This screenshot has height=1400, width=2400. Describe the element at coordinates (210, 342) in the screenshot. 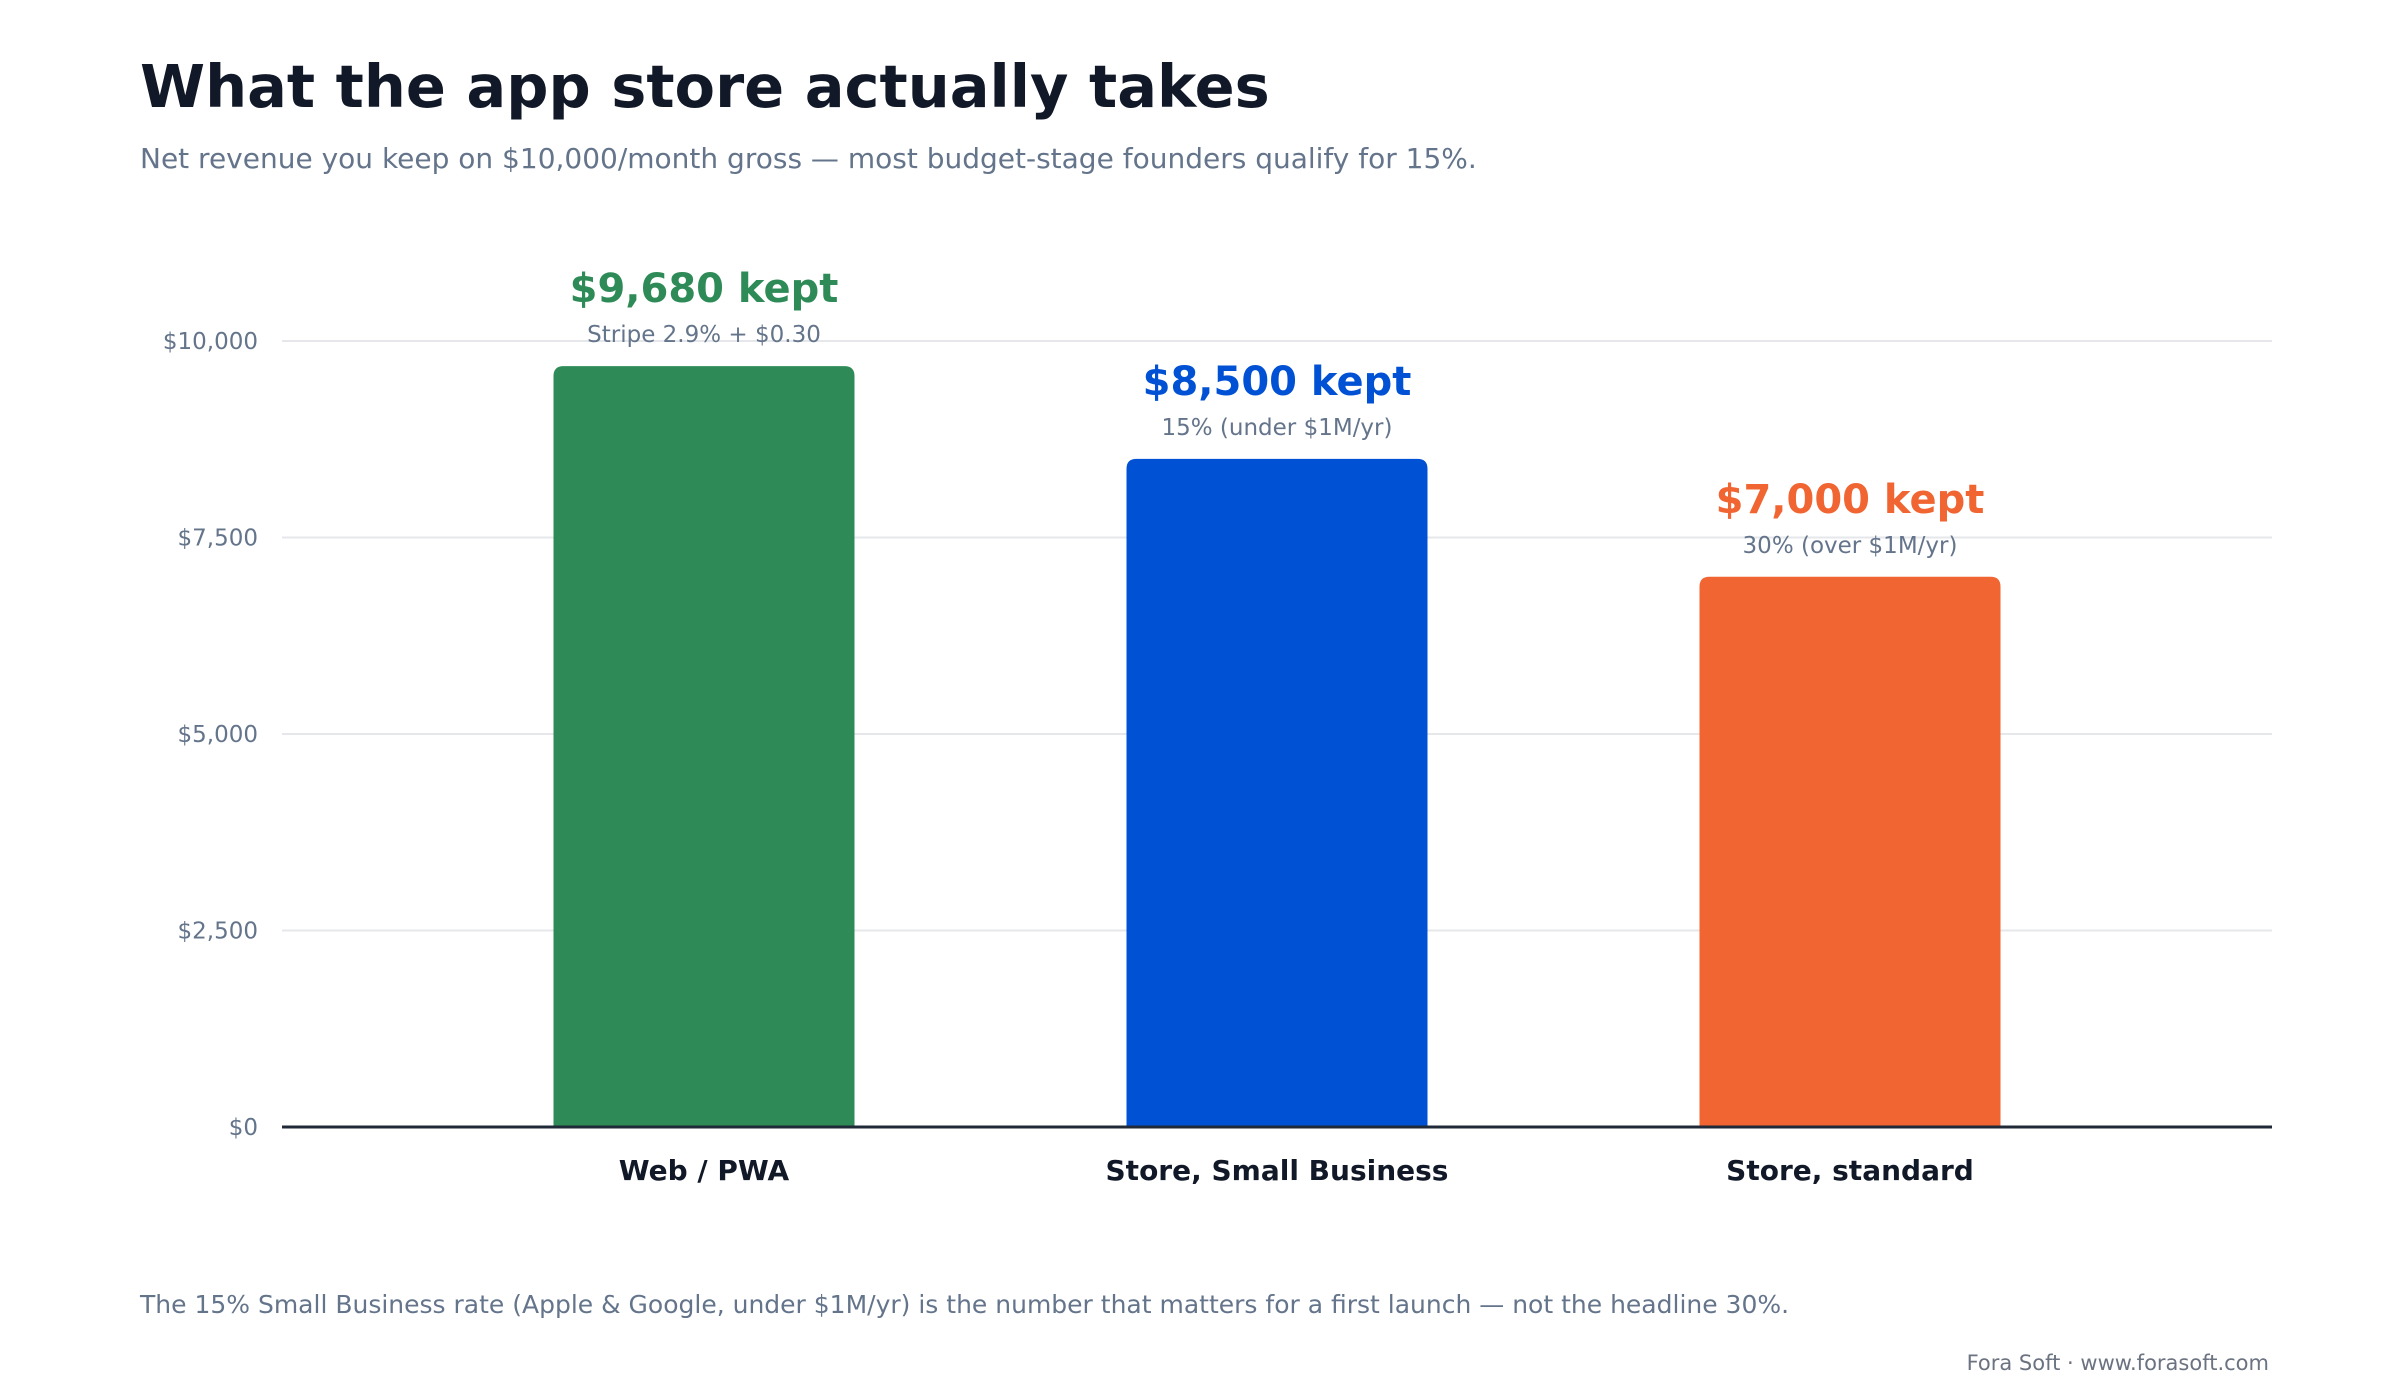

I see `y-tick-label: $10,000` at that location.